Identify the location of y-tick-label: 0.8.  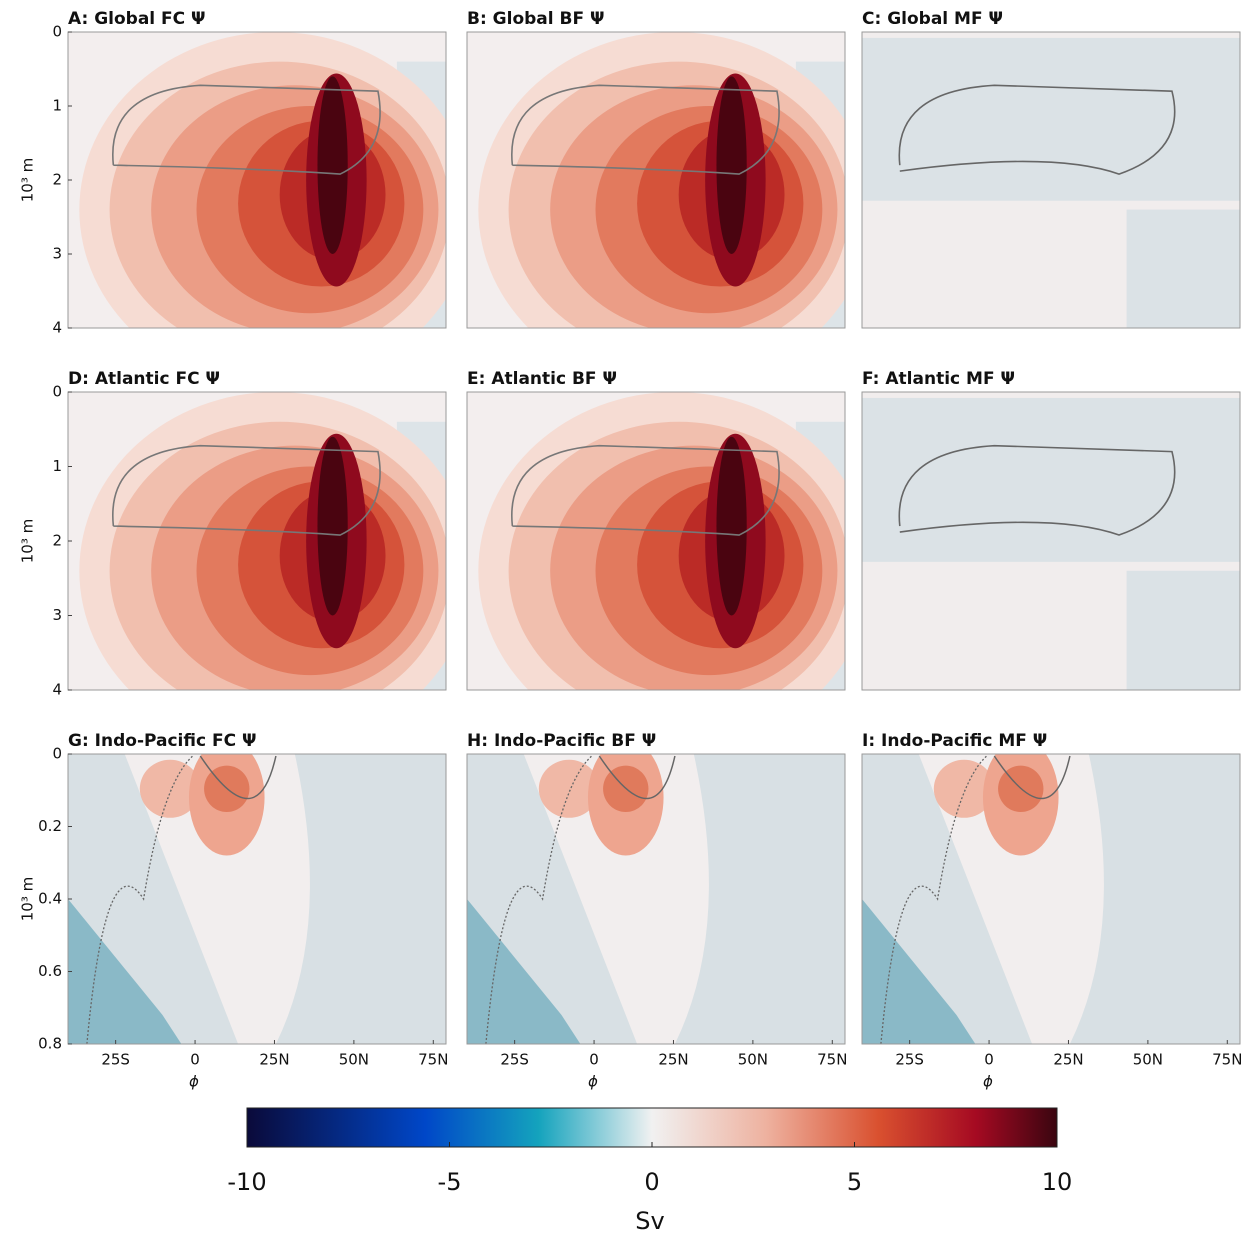
(50, 1044).